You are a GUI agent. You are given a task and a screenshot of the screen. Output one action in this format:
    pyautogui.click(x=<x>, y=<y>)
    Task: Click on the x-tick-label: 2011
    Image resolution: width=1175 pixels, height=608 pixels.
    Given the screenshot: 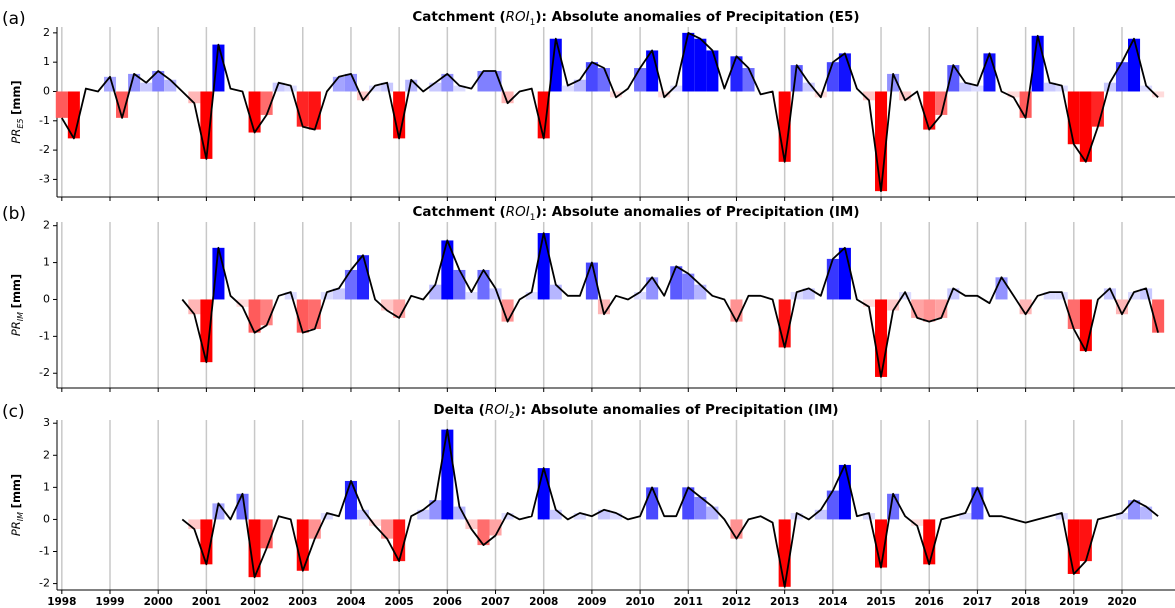 What is the action you would take?
    pyautogui.click(x=688, y=602)
    